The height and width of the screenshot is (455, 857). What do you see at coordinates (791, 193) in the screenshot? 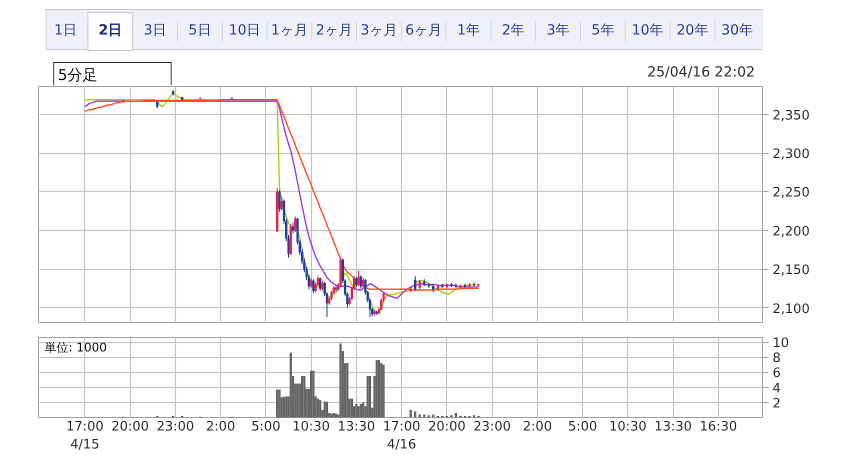
I see `y-tick-label: 2,250` at bounding box center [791, 193].